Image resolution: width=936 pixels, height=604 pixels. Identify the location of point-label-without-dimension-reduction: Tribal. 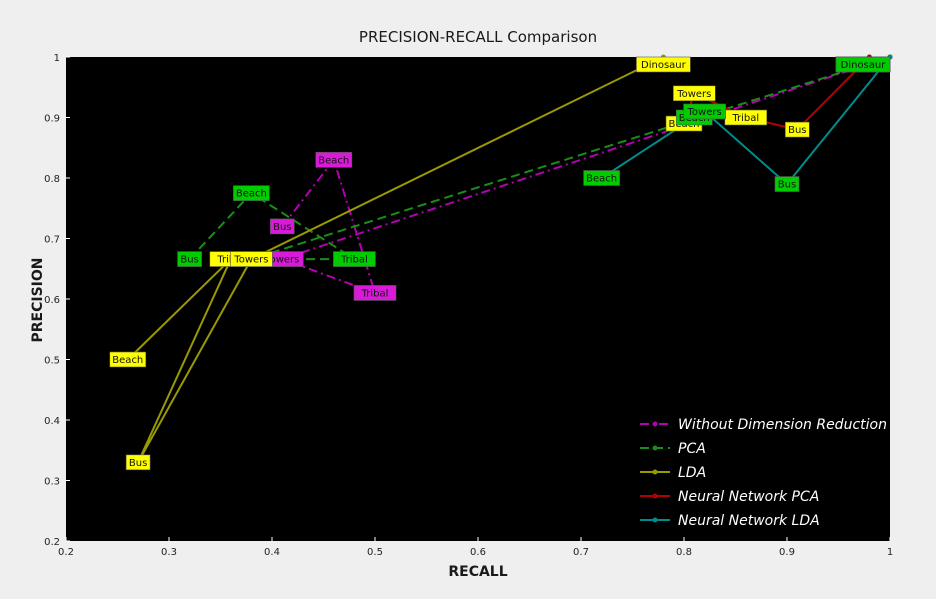
(375, 293).